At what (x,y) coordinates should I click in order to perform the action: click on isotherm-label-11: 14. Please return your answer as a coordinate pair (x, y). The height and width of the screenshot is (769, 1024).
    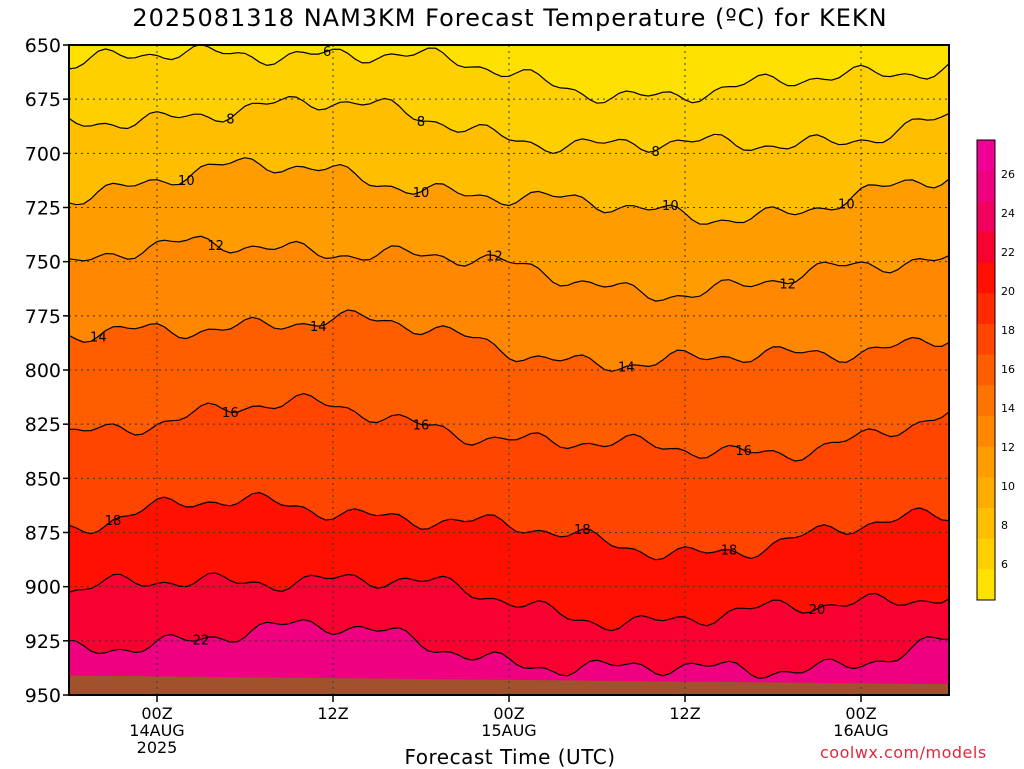
    Looking at the image, I should click on (98, 337).